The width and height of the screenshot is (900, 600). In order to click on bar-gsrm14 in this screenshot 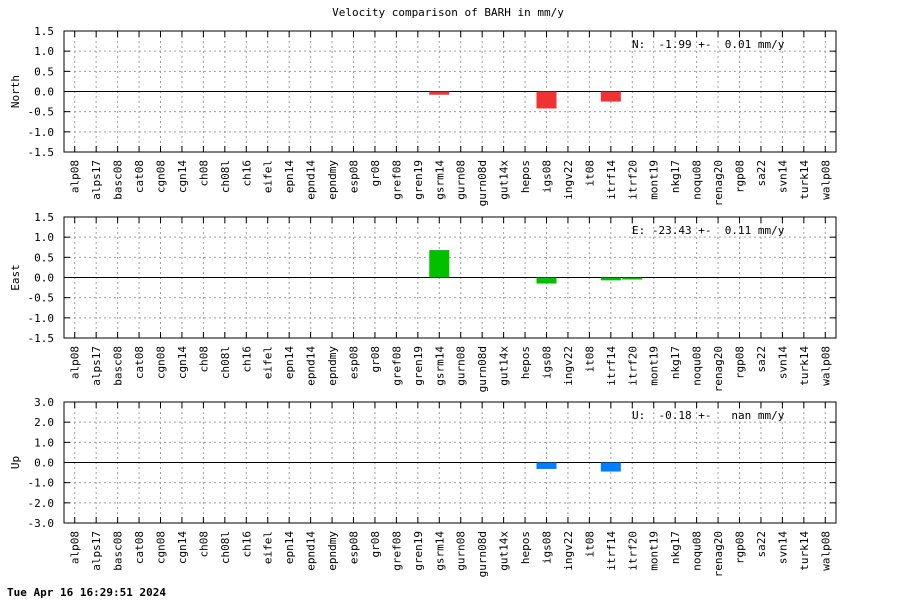, I will do `click(439, 93)`.